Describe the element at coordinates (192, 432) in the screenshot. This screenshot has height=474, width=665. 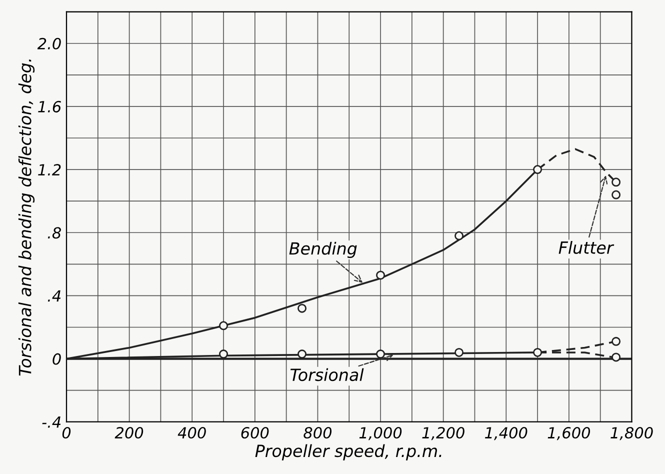
I see `x-tick-label: 400` at that location.